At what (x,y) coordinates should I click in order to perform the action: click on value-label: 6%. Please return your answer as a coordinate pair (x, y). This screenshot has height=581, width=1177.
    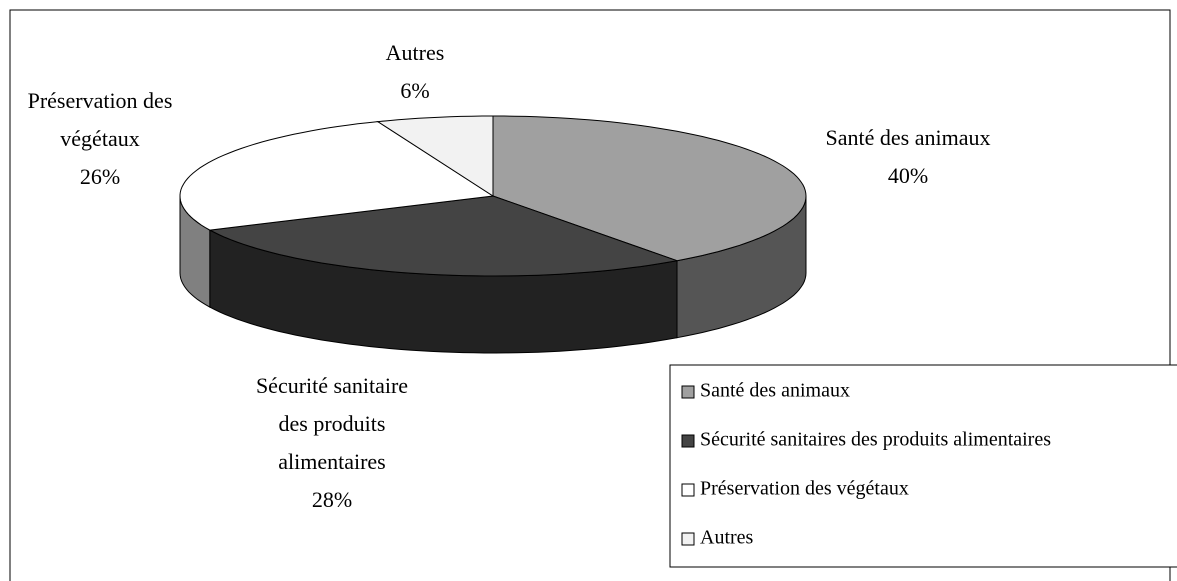
    Looking at the image, I should click on (414, 90).